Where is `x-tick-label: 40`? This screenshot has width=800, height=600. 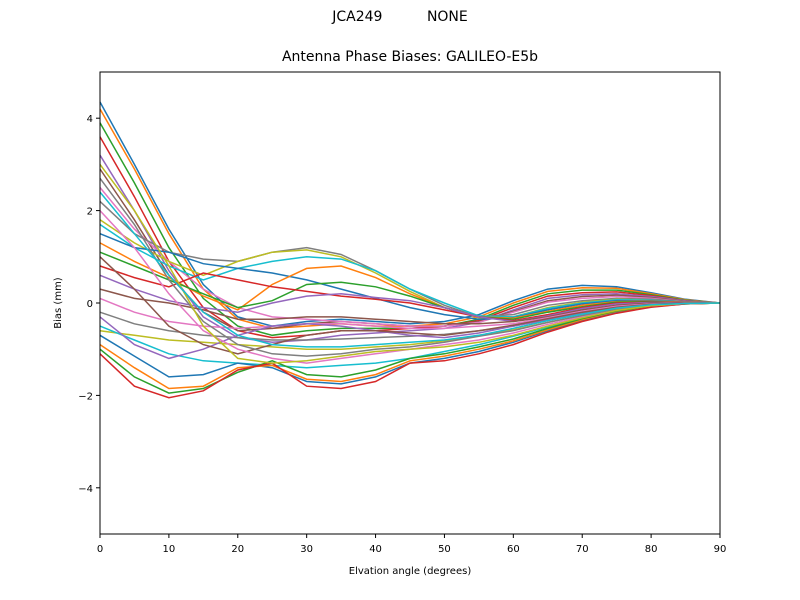
x-tick-label: 40 is located at coordinates (375, 549).